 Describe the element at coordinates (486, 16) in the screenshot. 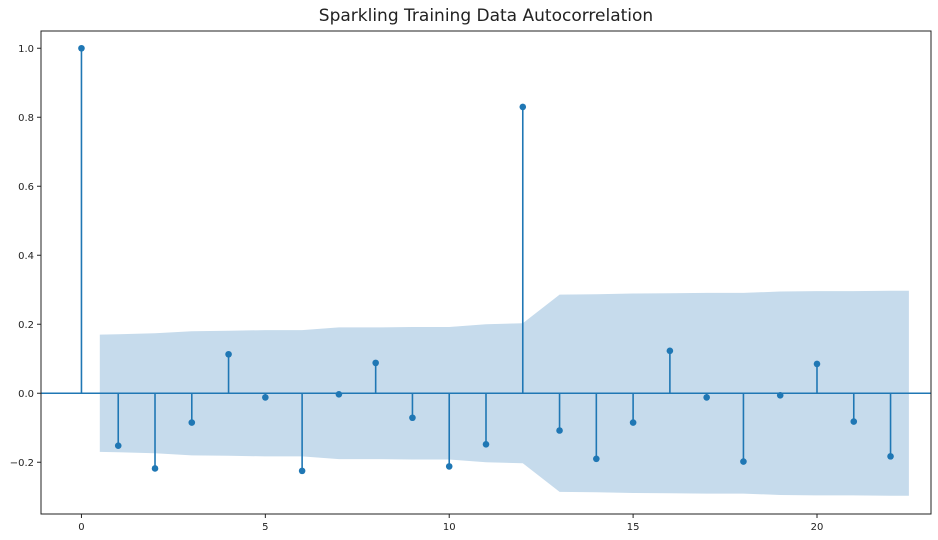

I see `chart-title: Sparkling Training Data Autocorrelation` at that location.